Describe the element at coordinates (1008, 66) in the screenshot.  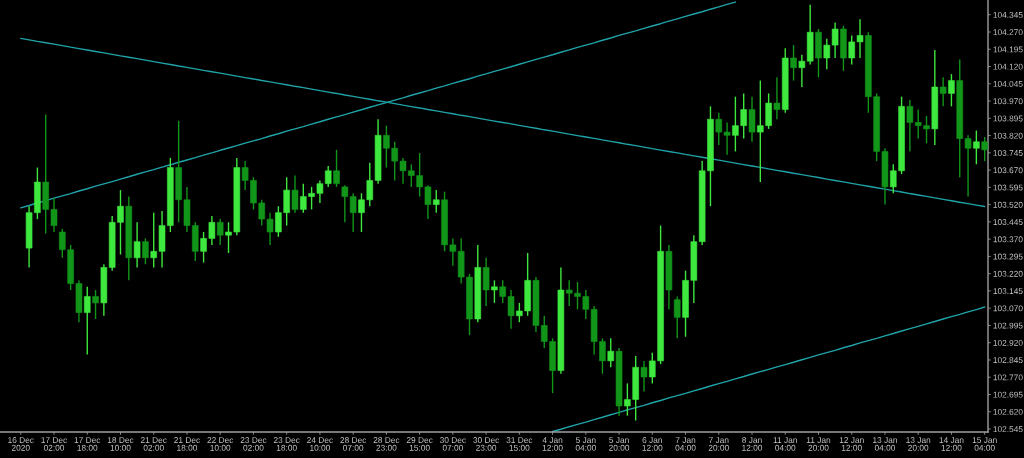
I see `y-tick-label: 104.120` at that location.